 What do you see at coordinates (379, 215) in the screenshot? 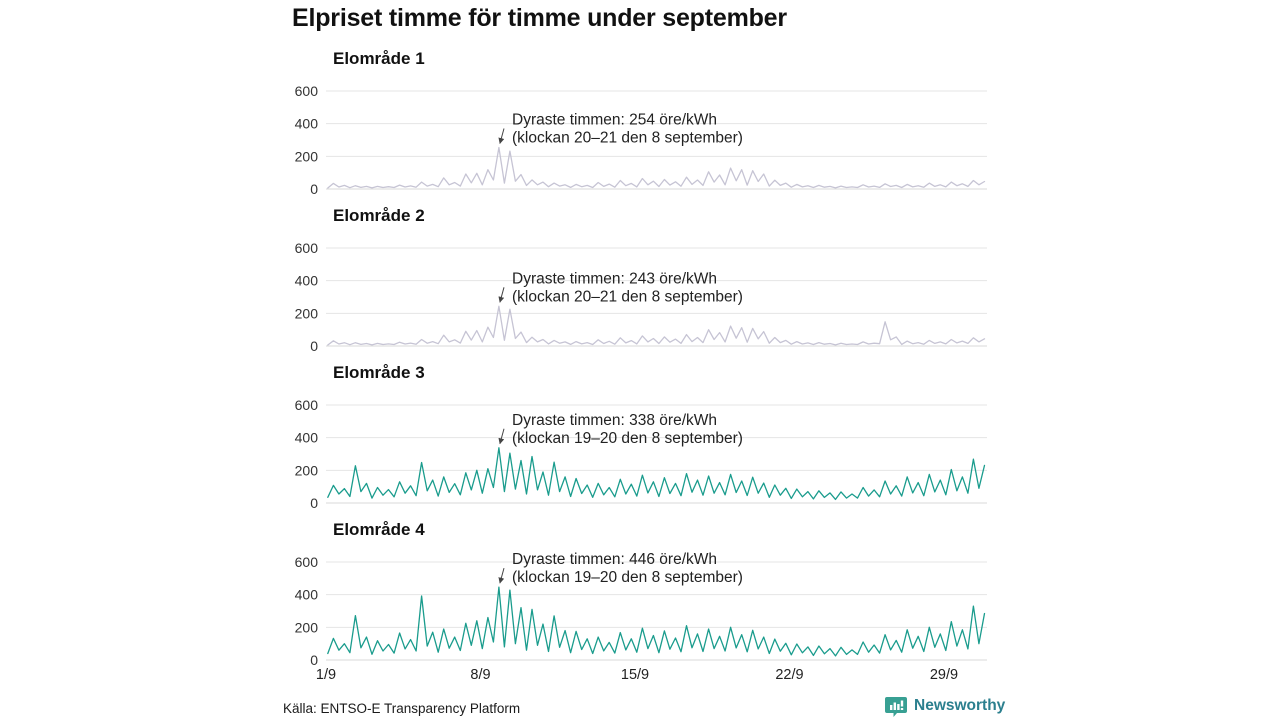
I see `chart-heading-elomrade-2: Elområde 2` at bounding box center [379, 215].